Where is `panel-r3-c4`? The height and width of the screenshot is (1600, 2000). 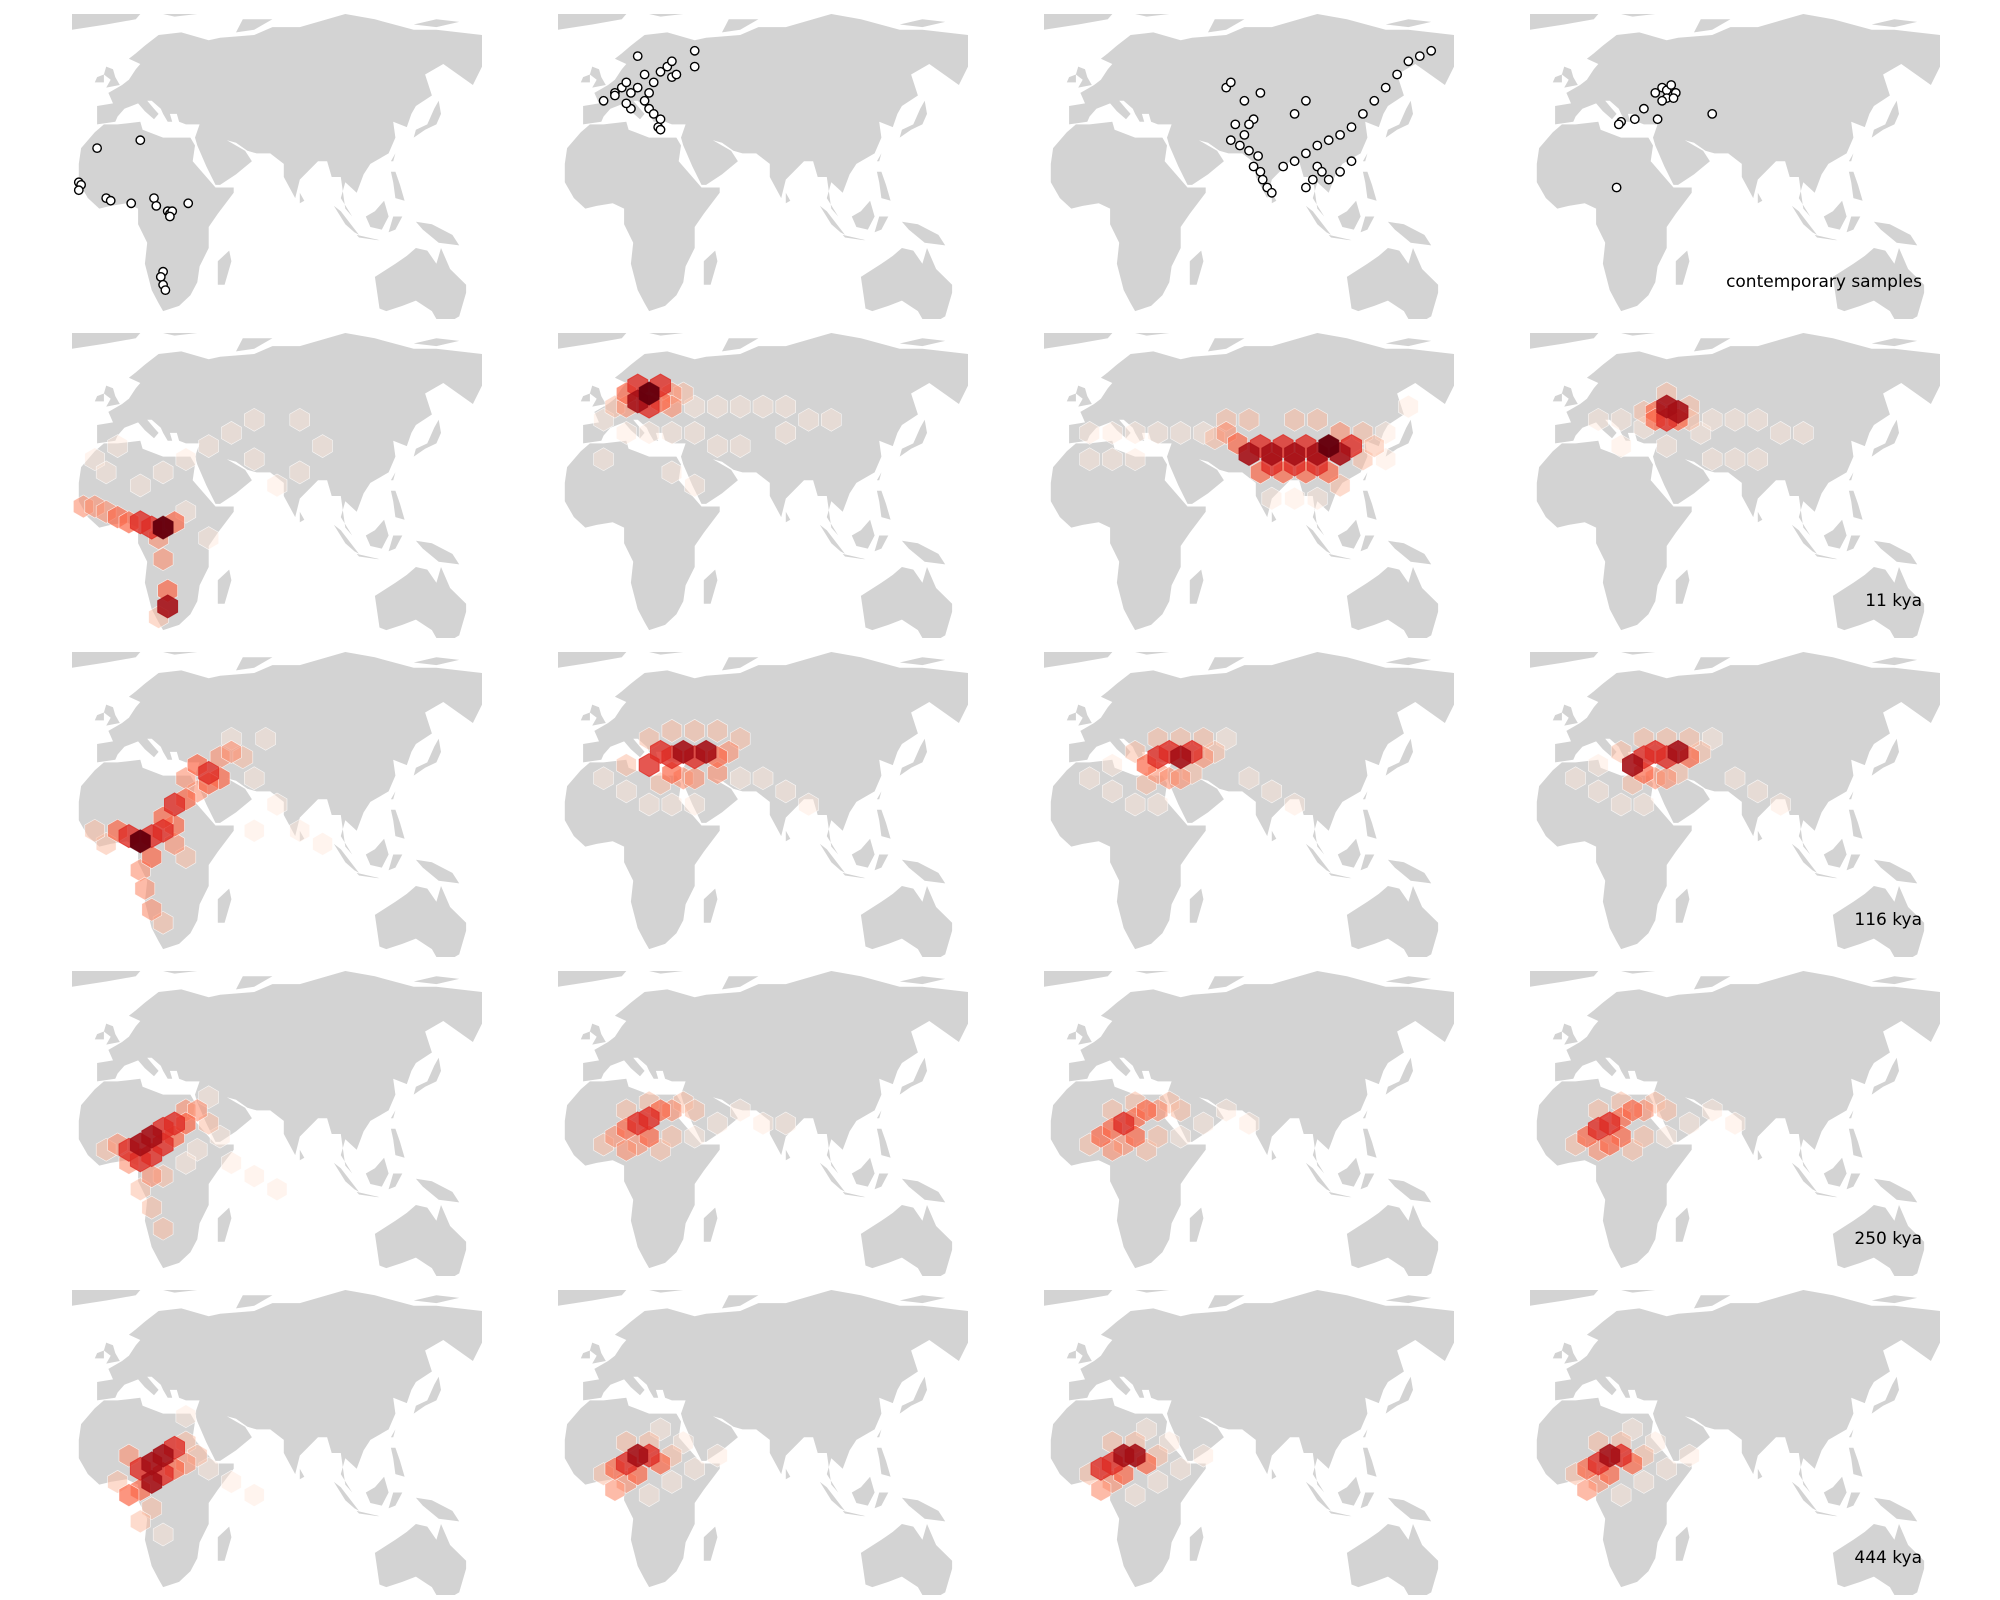 panel-r3-c4 is located at coordinates (1735, 804).